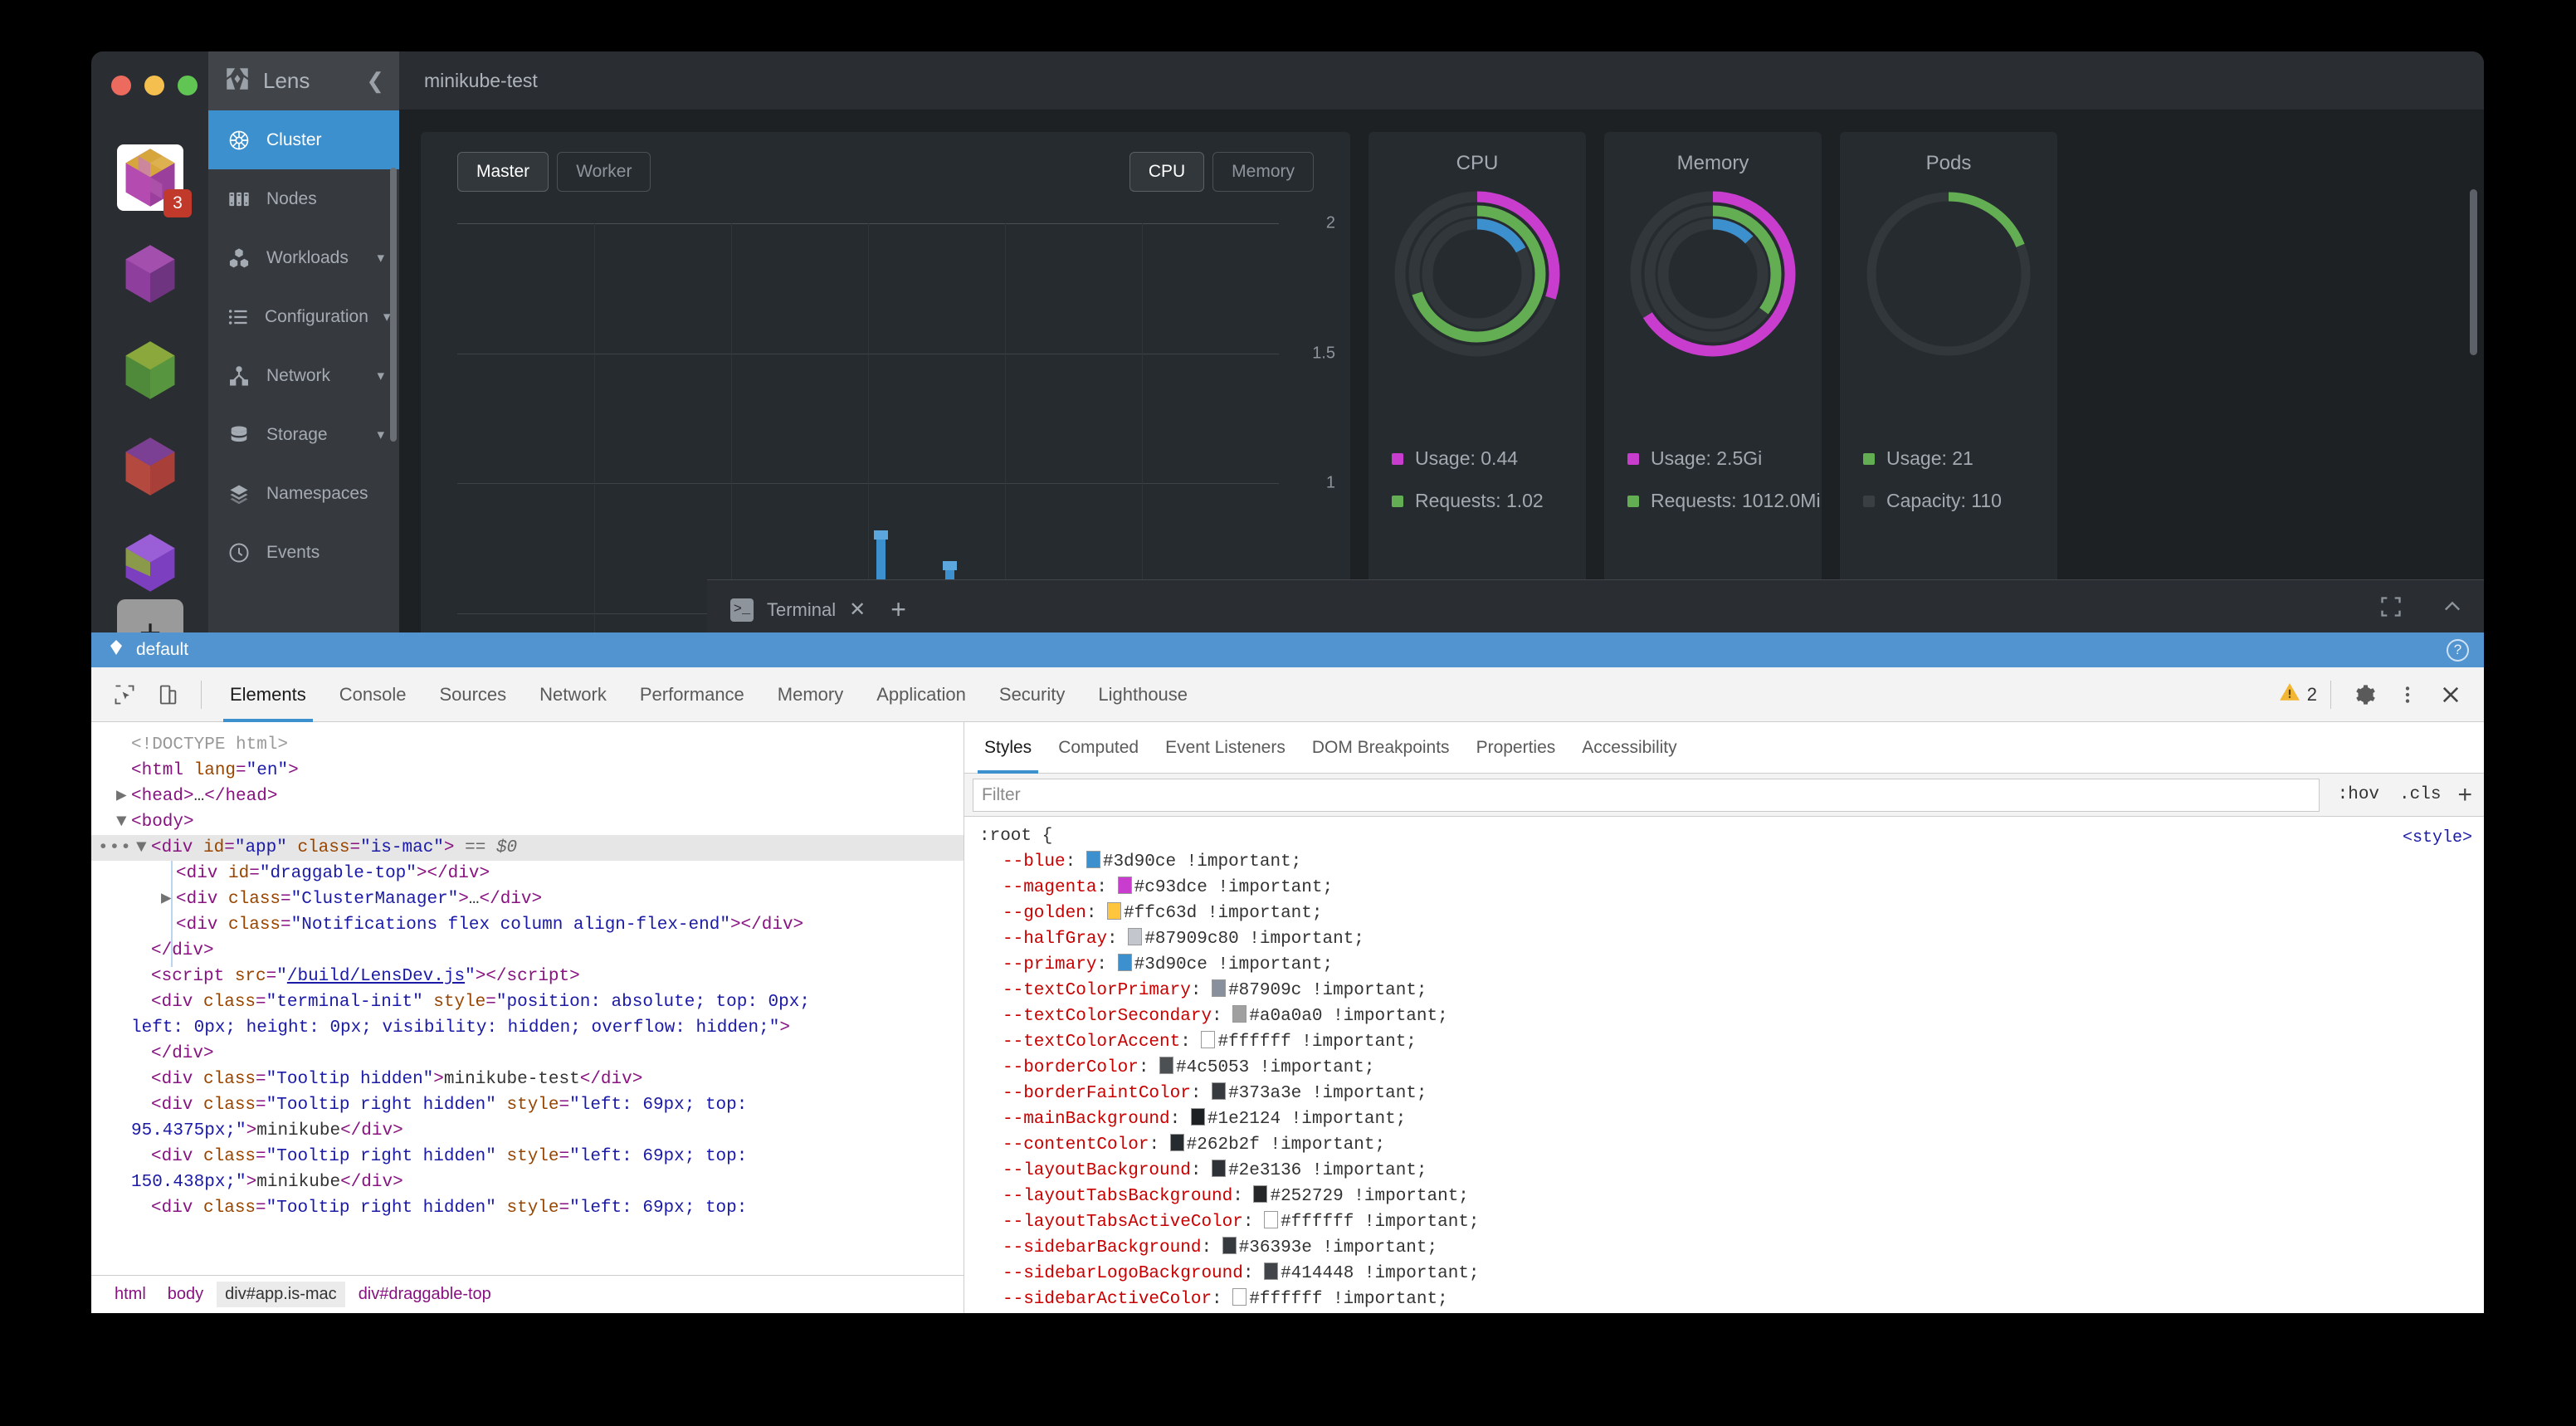 Image resolution: width=2576 pixels, height=1426 pixels. What do you see at coordinates (1168, 887) in the screenshot?
I see `css-declaration: --magenta: #c93dce !important;` at bounding box center [1168, 887].